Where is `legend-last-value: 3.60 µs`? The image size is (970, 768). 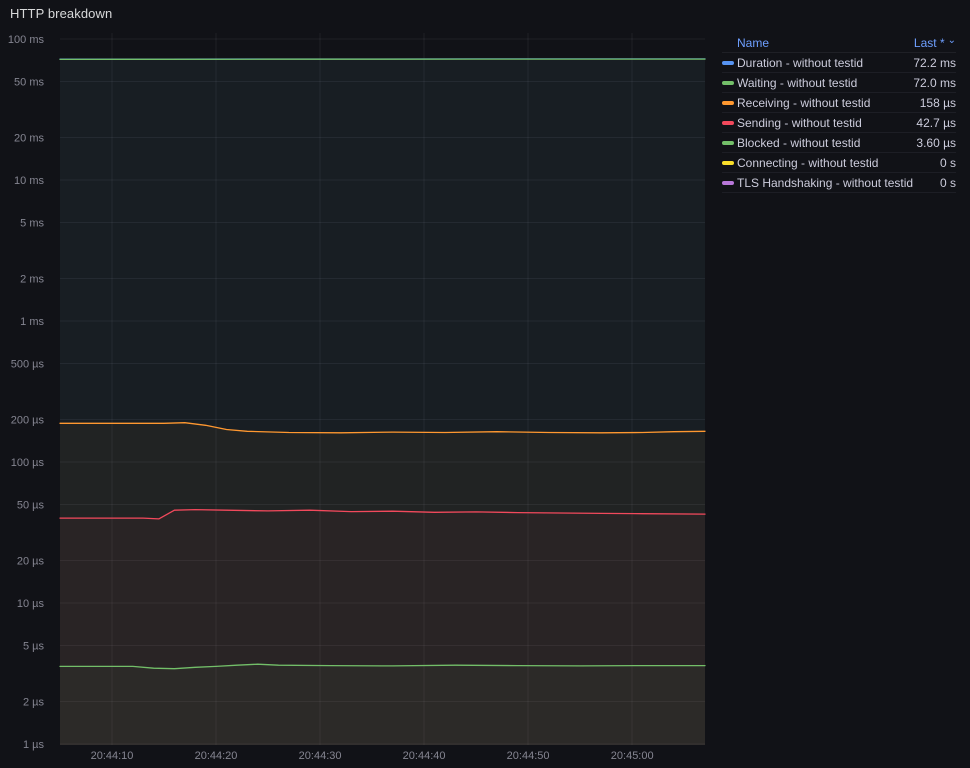
legend-last-value: 3.60 µs is located at coordinates (936, 142).